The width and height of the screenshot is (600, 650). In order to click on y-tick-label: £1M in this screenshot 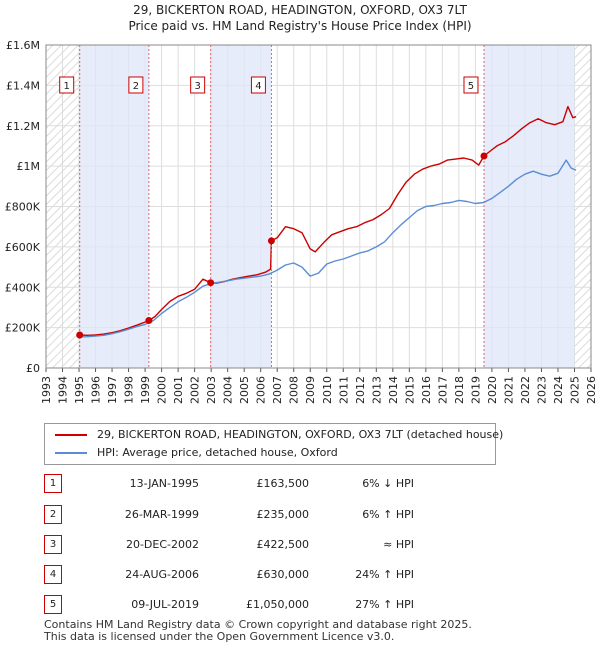, I will do `click(29, 166)`.